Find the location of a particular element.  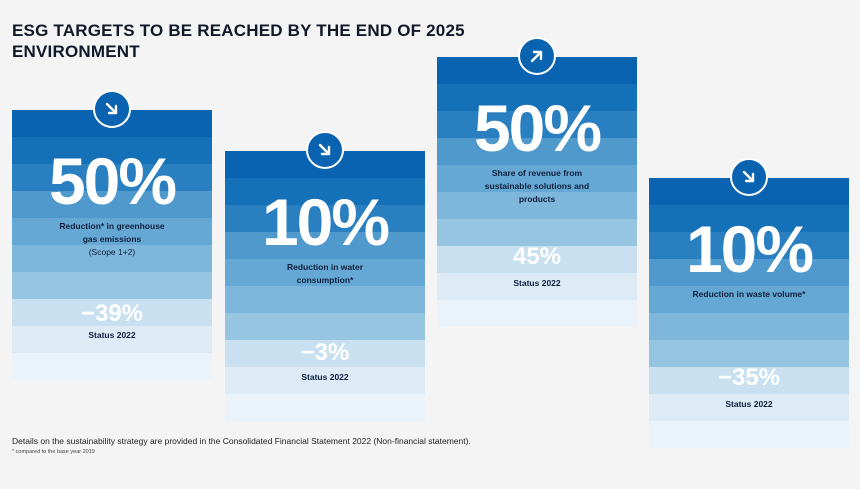

target-description-main: Reduction* in greenhouse gas emissions is located at coordinates (112, 232).